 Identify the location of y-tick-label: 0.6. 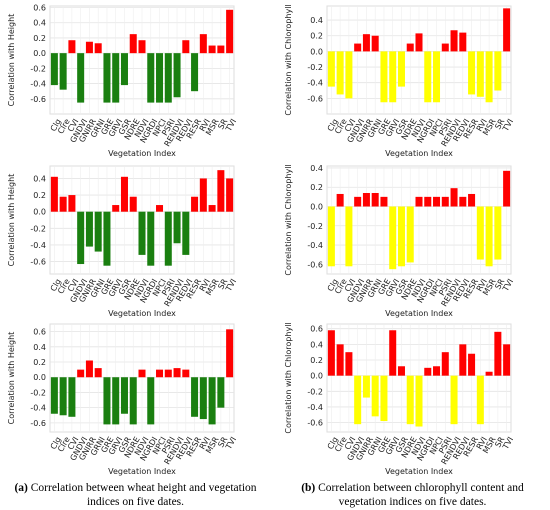
(39, 8).